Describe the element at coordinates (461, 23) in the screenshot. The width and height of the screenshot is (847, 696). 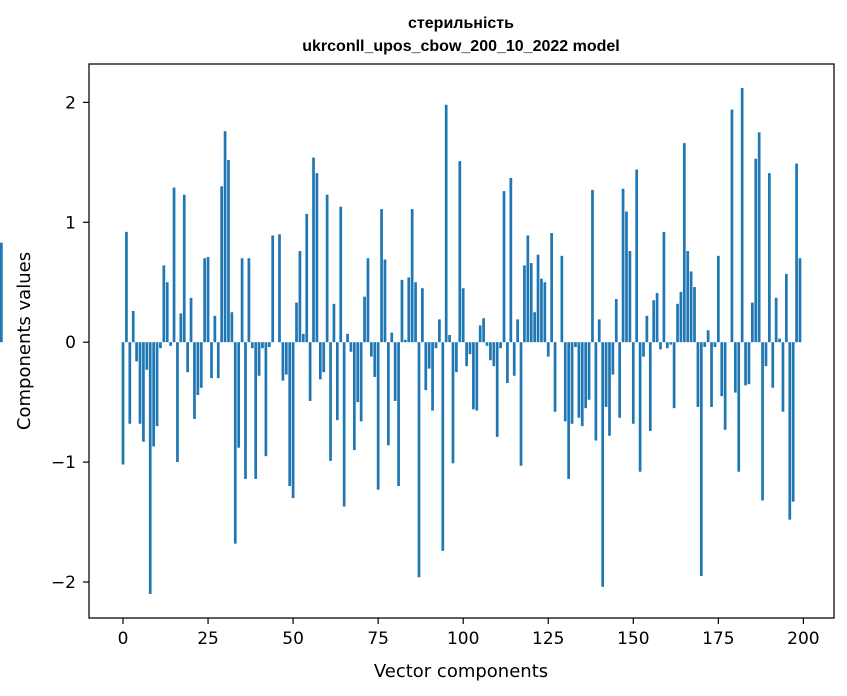
I see `chart-title: стерильність` at that location.